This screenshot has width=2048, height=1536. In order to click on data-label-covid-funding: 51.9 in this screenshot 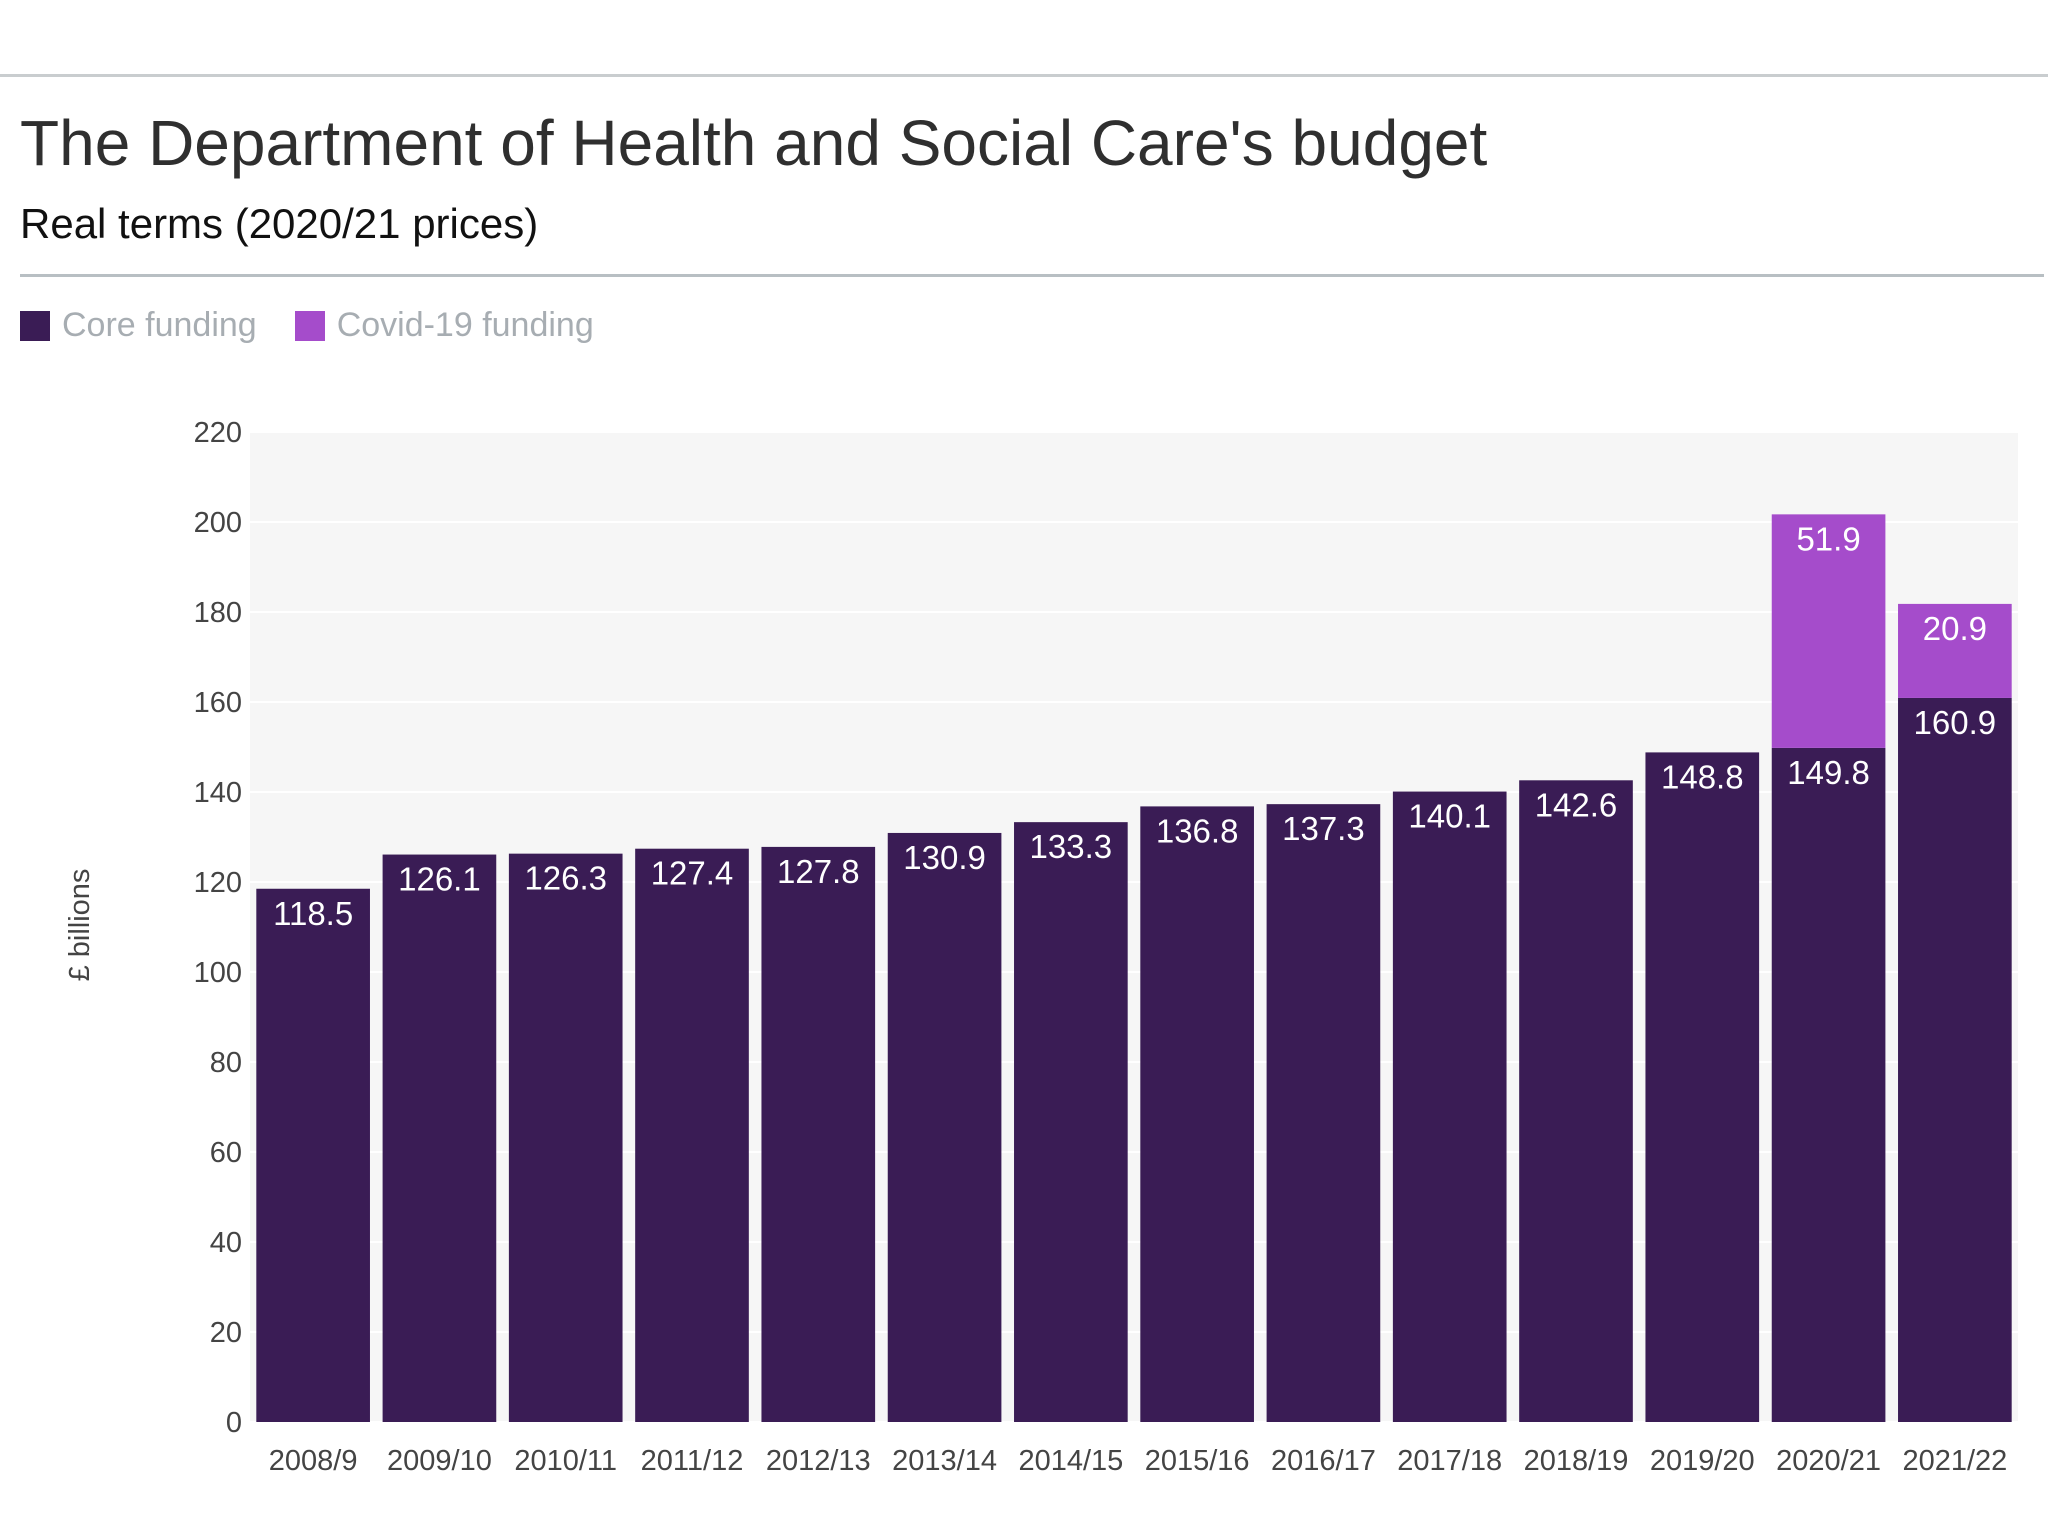, I will do `click(1828, 538)`.